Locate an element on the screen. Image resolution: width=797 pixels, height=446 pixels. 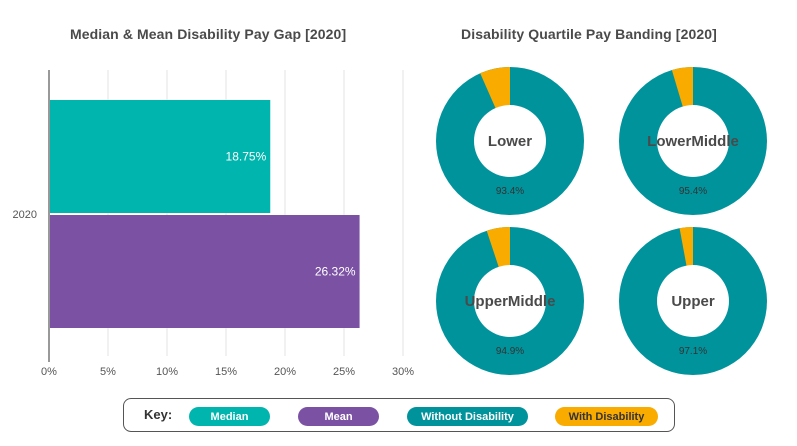
donut-lower-middle-label: Lower Middle is located at coordinates (693, 141).